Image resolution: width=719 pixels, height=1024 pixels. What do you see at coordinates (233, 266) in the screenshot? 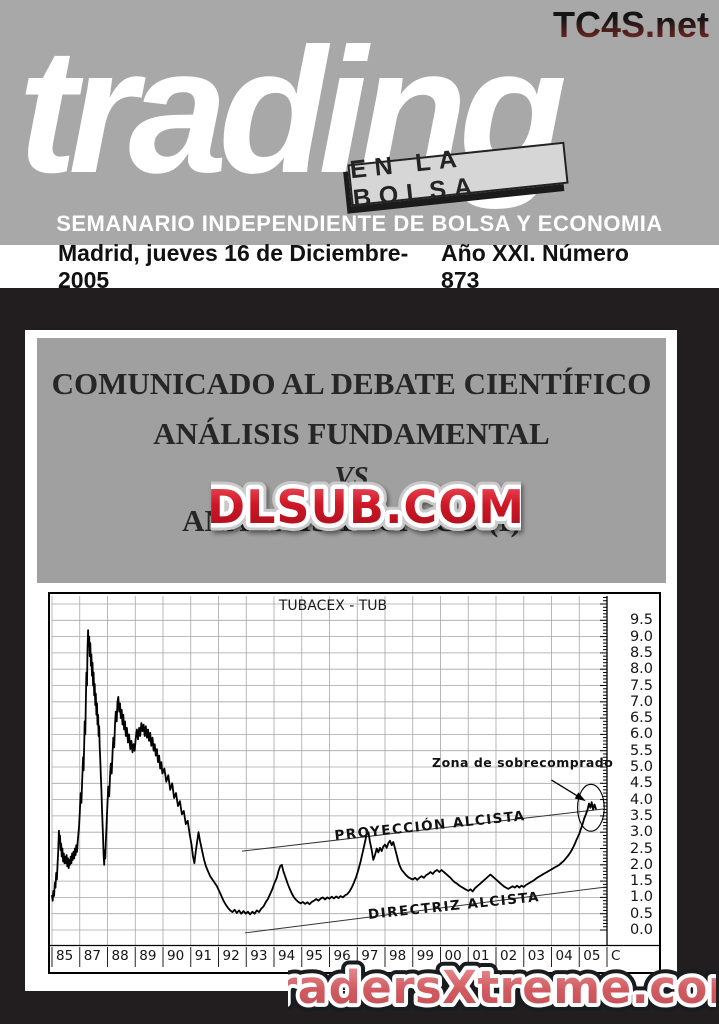
I see `issue-date: Madrid, jueves 16 de Diciembre-2005` at bounding box center [233, 266].